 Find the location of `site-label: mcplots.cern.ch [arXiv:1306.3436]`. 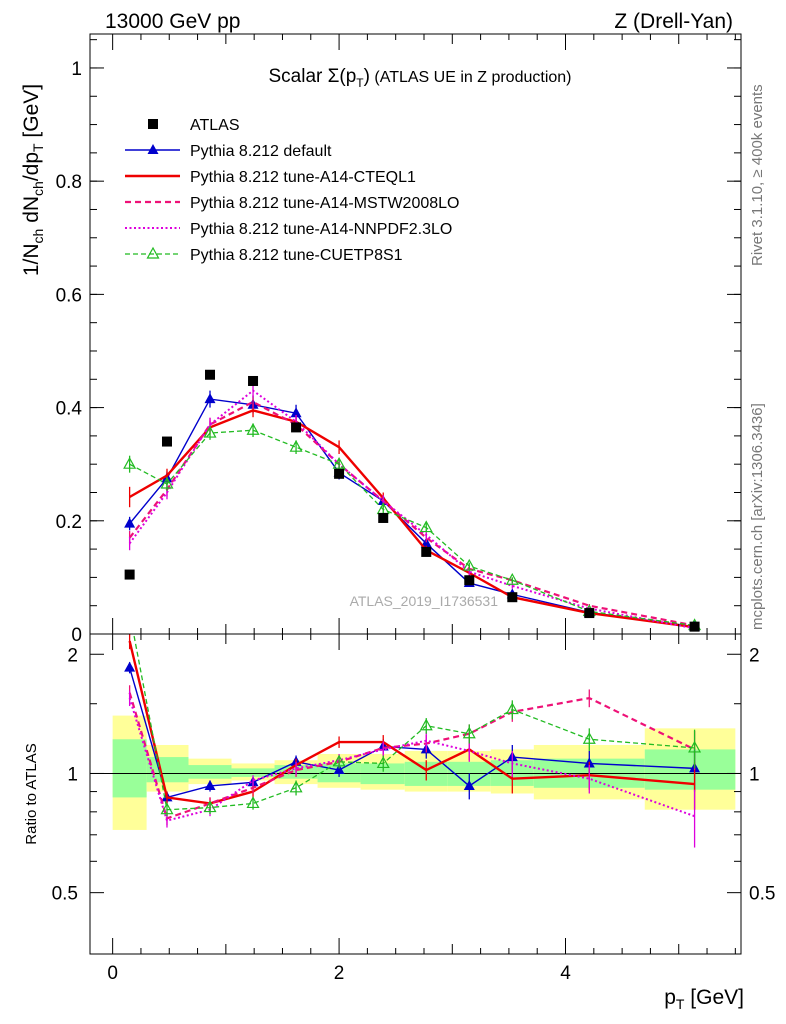

site-label: mcplots.cern.ch [arXiv:1306.3436] is located at coordinates (757, 516).